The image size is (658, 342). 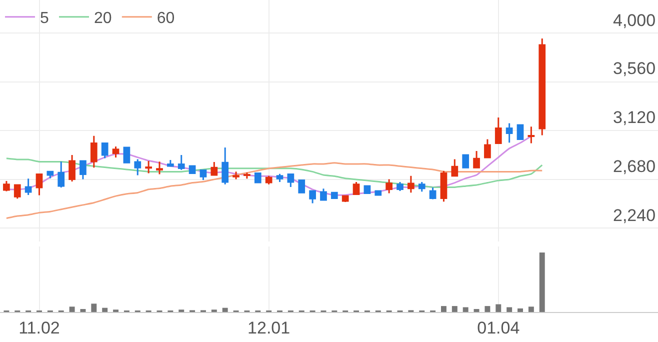 I want to click on legend-label: 20, so click(x=103, y=19).